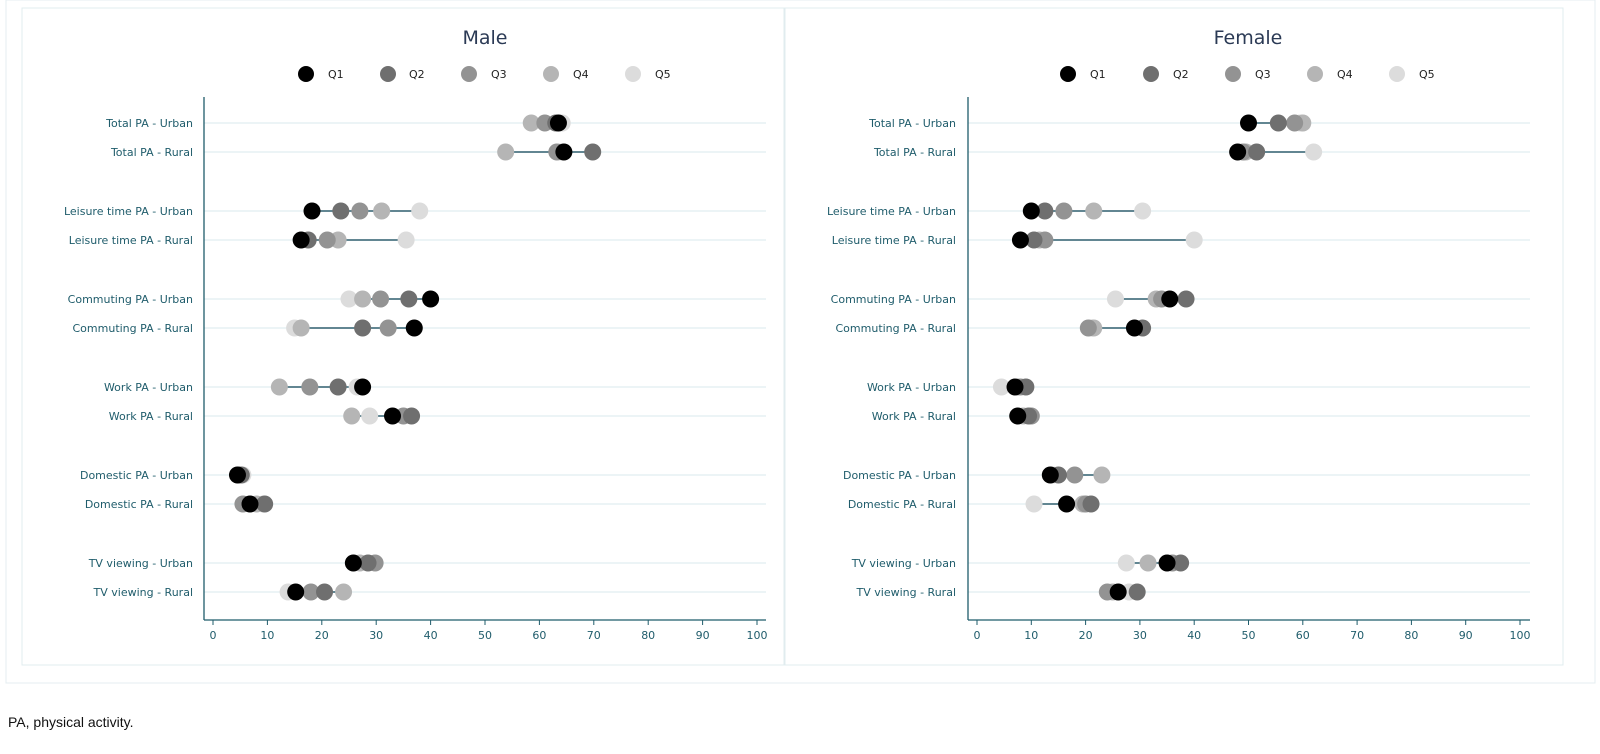 The height and width of the screenshot is (754, 1600). I want to click on legend-label-q5: Q5, so click(1427, 74).